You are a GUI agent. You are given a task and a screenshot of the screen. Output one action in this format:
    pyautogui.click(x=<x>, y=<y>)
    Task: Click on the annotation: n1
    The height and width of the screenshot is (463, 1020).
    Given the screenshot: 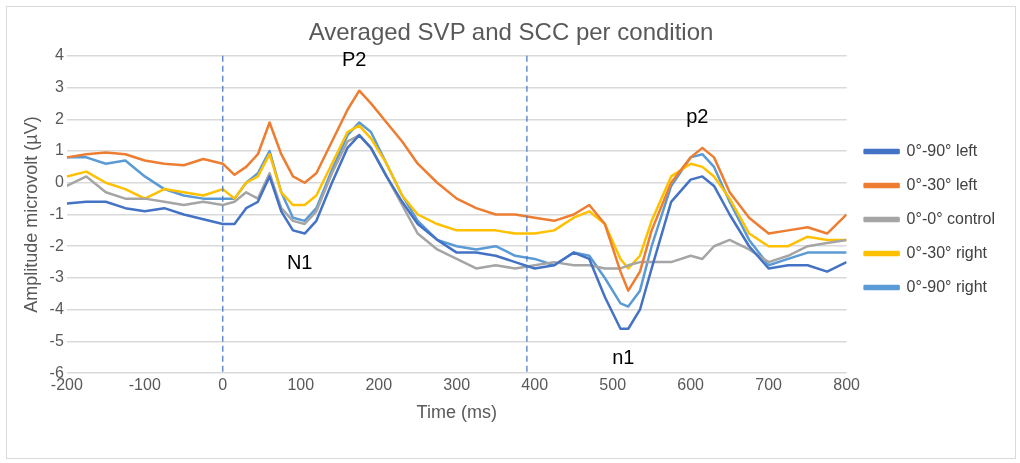 What is the action you would take?
    pyautogui.click(x=623, y=357)
    